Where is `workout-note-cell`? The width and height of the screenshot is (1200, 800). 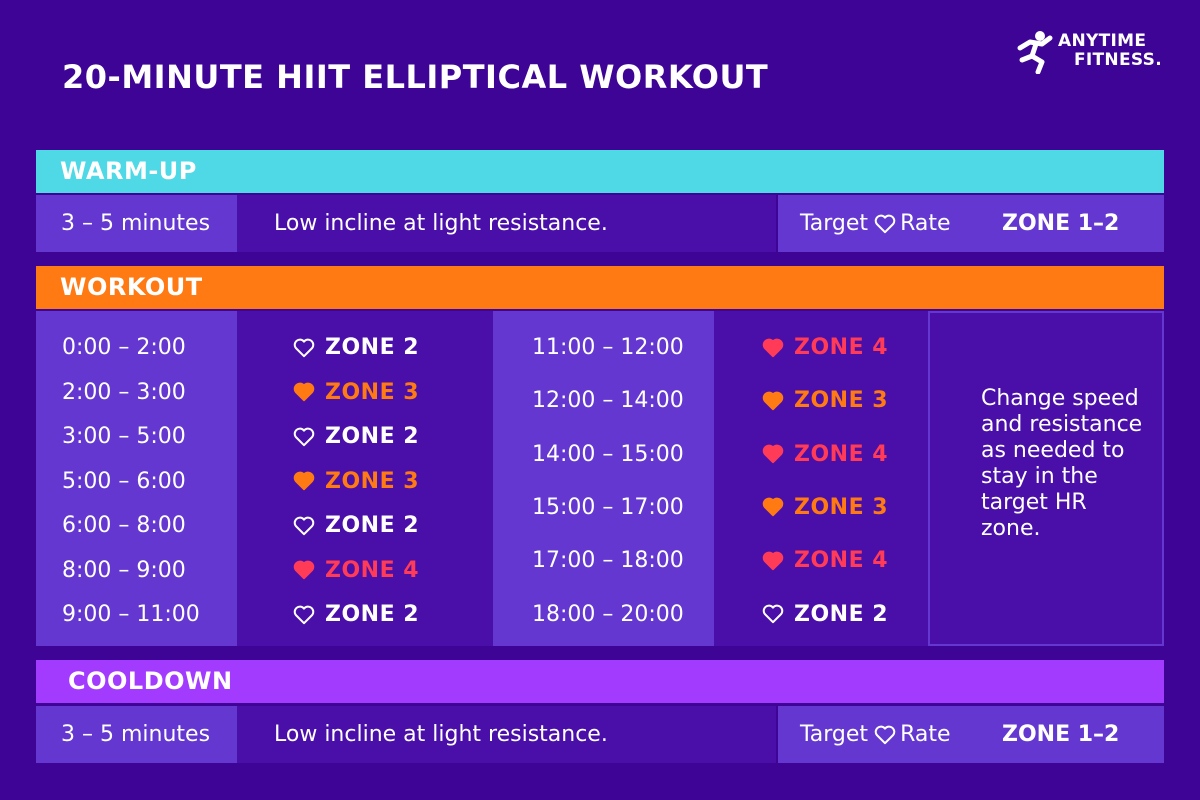 workout-note-cell is located at coordinates (1046, 478).